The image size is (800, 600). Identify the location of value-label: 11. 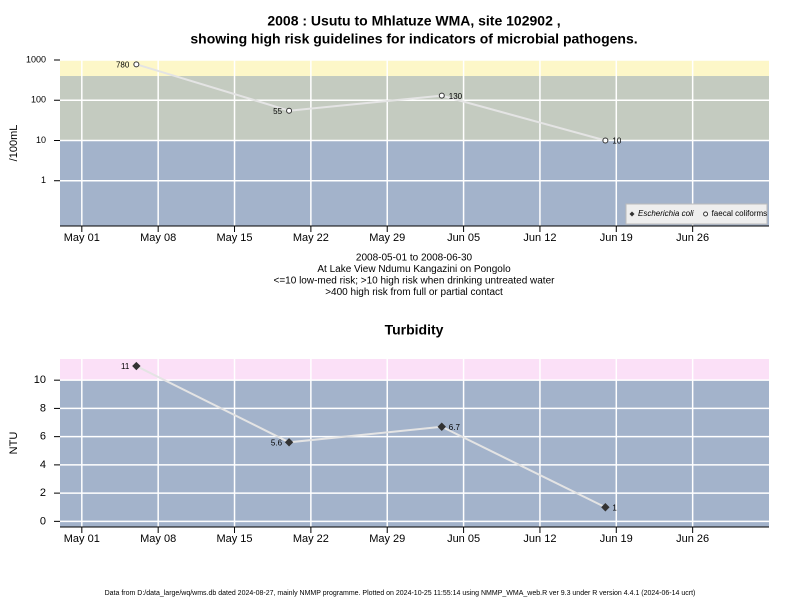
(125, 366).